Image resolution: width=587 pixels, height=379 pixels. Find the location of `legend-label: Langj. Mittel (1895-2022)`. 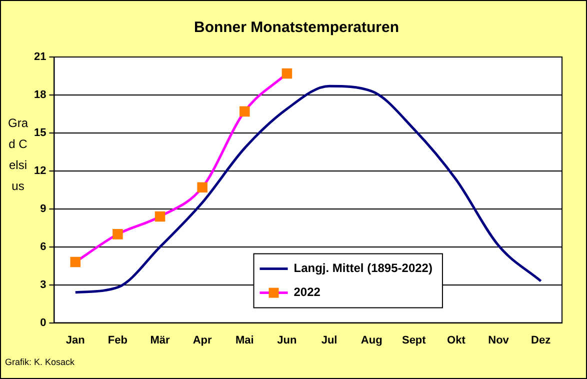

legend-label: Langj. Mittel (1895-2022) is located at coordinates (363, 268).